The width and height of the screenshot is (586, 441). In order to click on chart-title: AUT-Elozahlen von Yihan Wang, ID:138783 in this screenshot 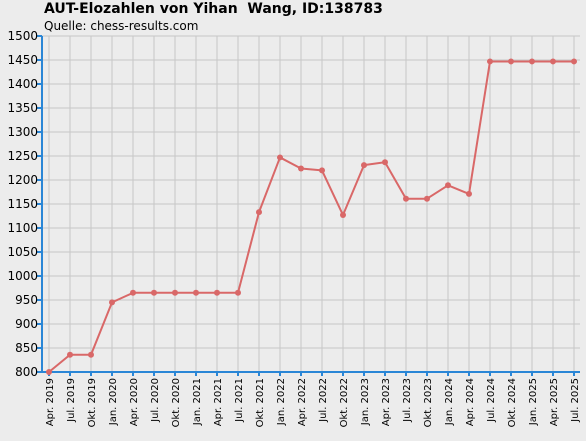, I will do `click(213, 9)`.